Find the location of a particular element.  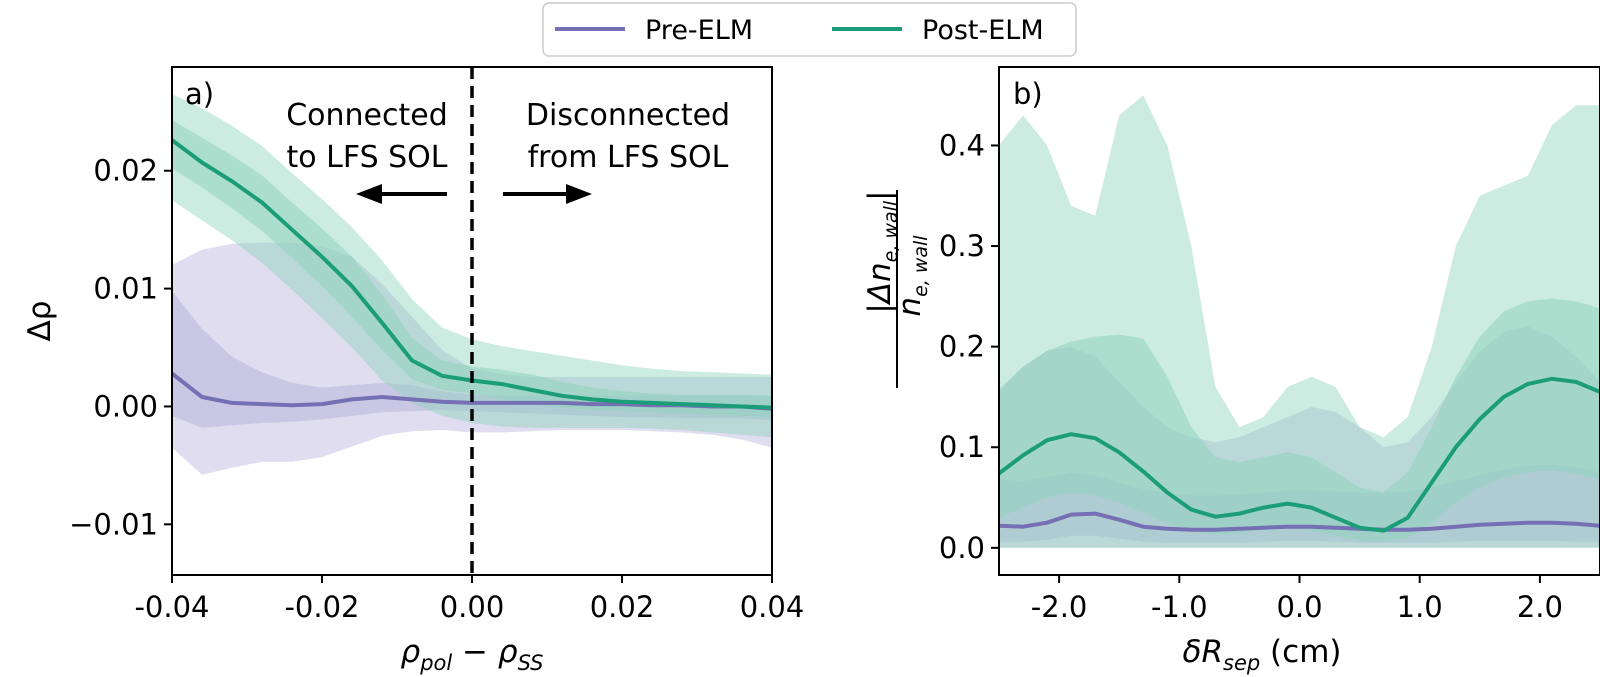

y-tick-label: 0.00 is located at coordinates (125, 406).